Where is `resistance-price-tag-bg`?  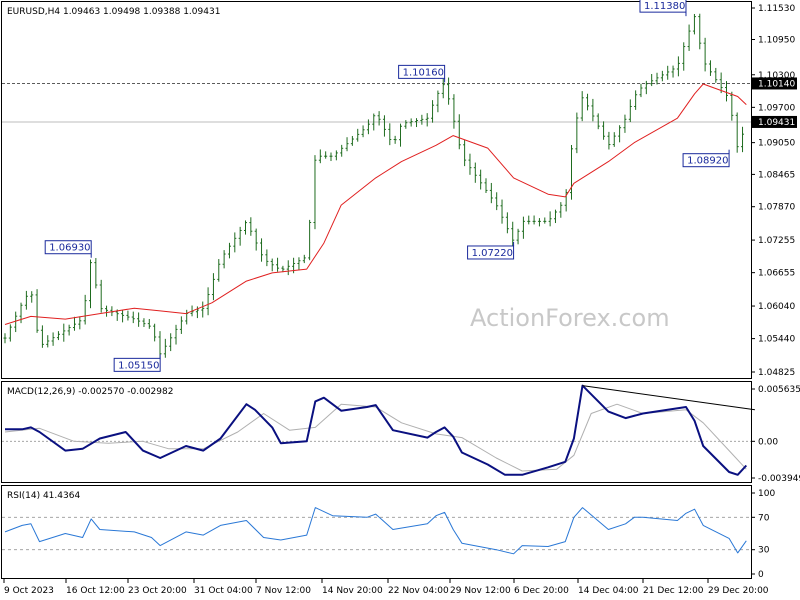
resistance-price-tag-bg is located at coordinates (774, 83).